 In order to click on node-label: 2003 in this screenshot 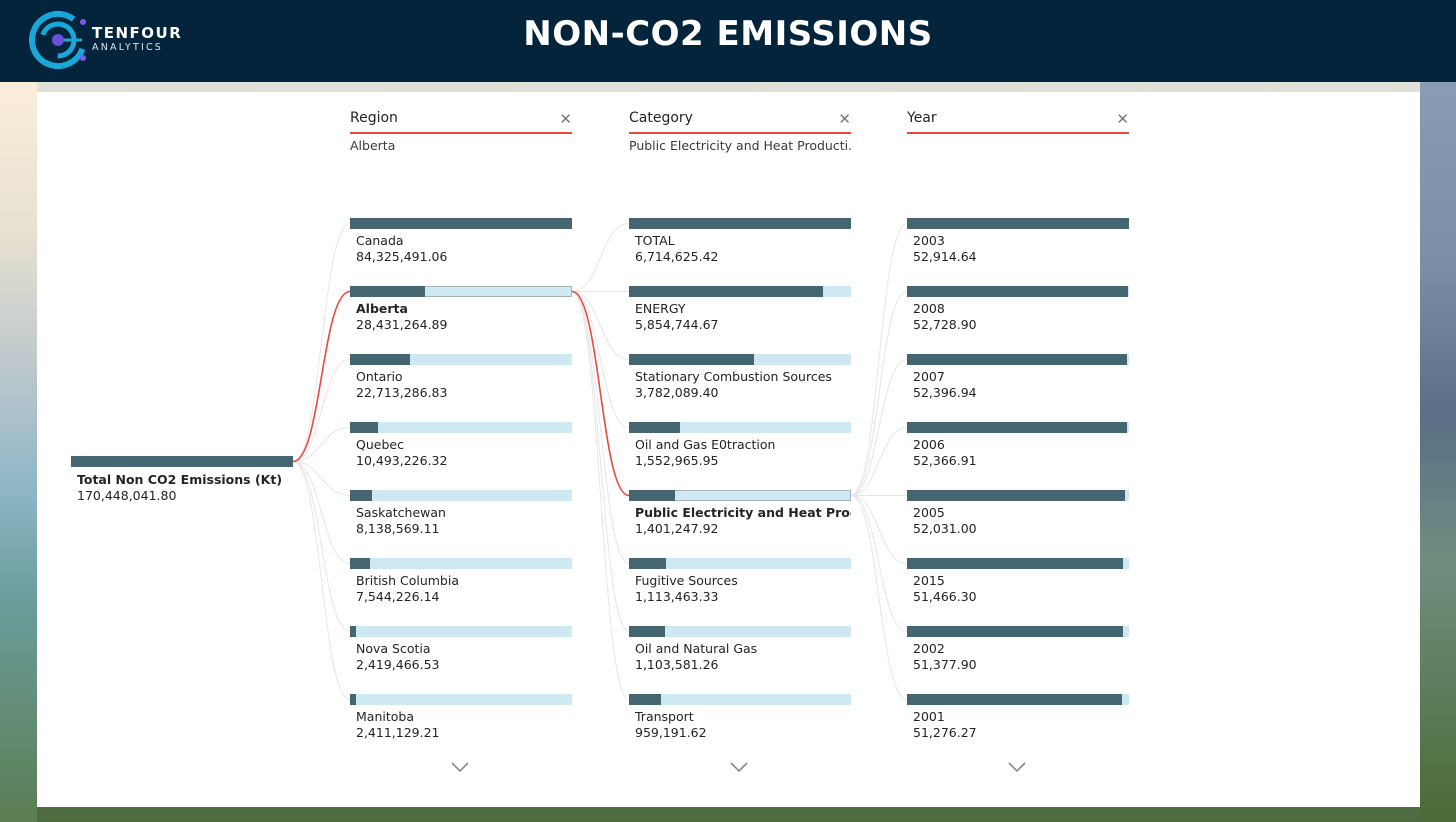, I will do `click(929, 240)`.